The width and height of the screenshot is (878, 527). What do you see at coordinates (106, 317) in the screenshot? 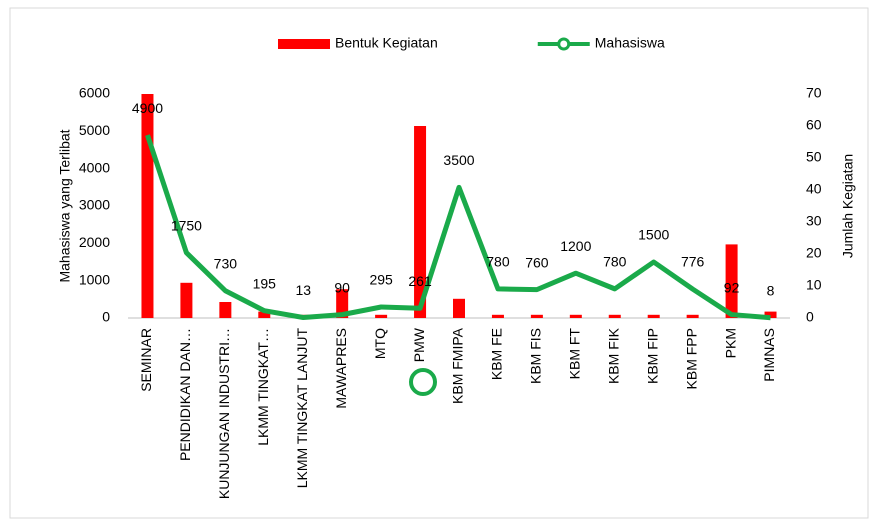
I see `y-tick-label: 0` at bounding box center [106, 317].